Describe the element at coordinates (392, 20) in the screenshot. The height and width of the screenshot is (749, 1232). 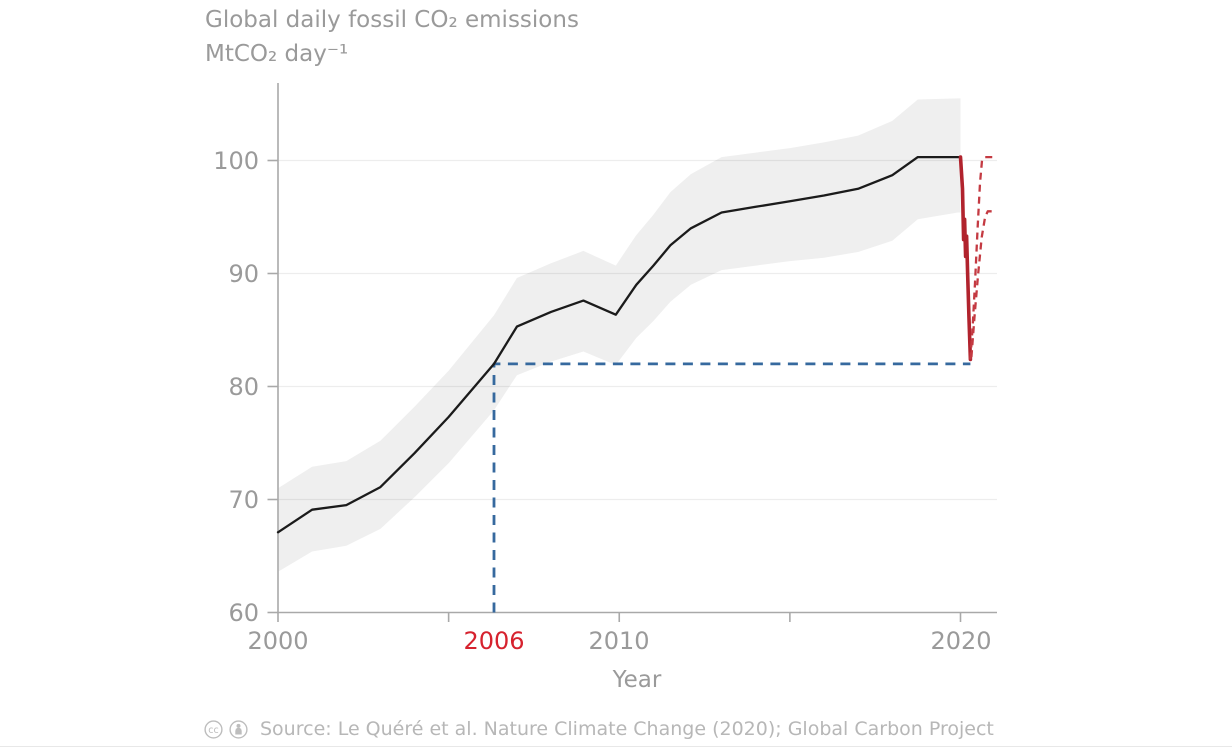
I see `chart-title: Global daily fossil CO₂ emissions` at that location.